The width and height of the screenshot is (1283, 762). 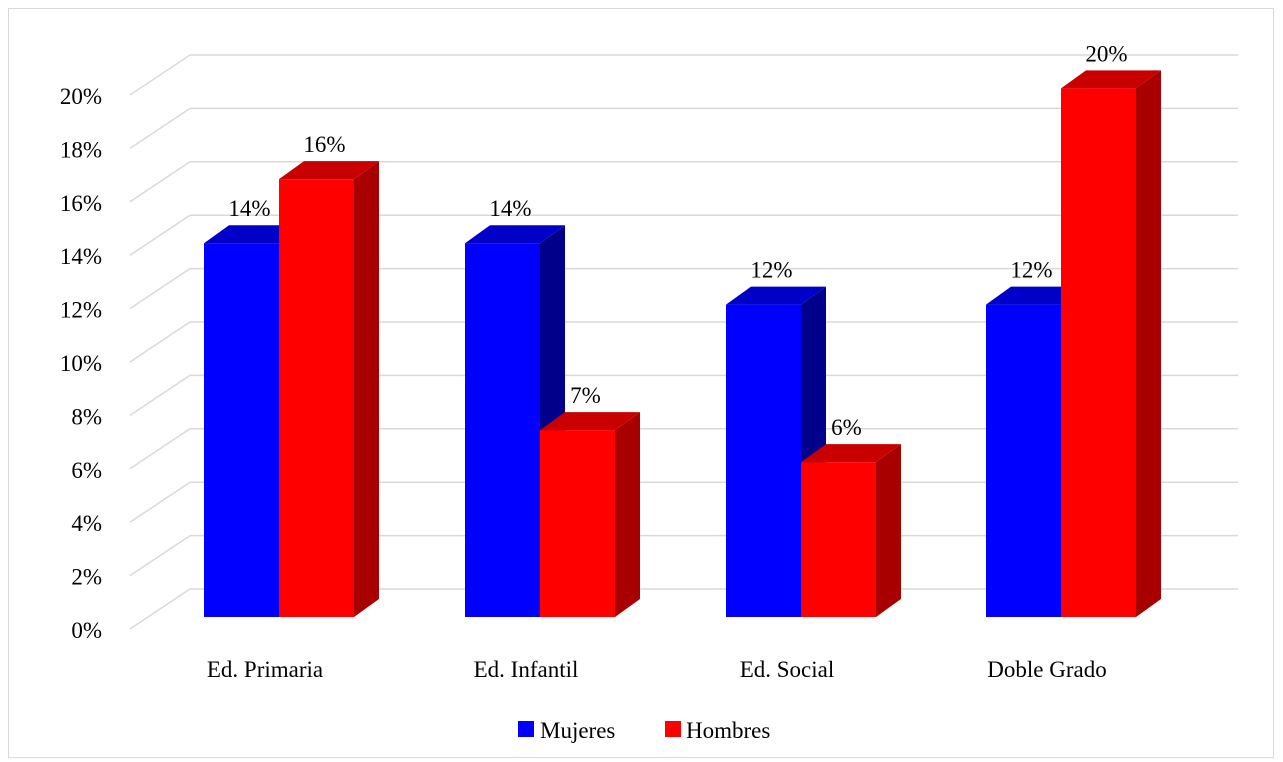 What do you see at coordinates (673, 729) in the screenshot?
I see `legend-swatch-hombres` at bounding box center [673, 729].